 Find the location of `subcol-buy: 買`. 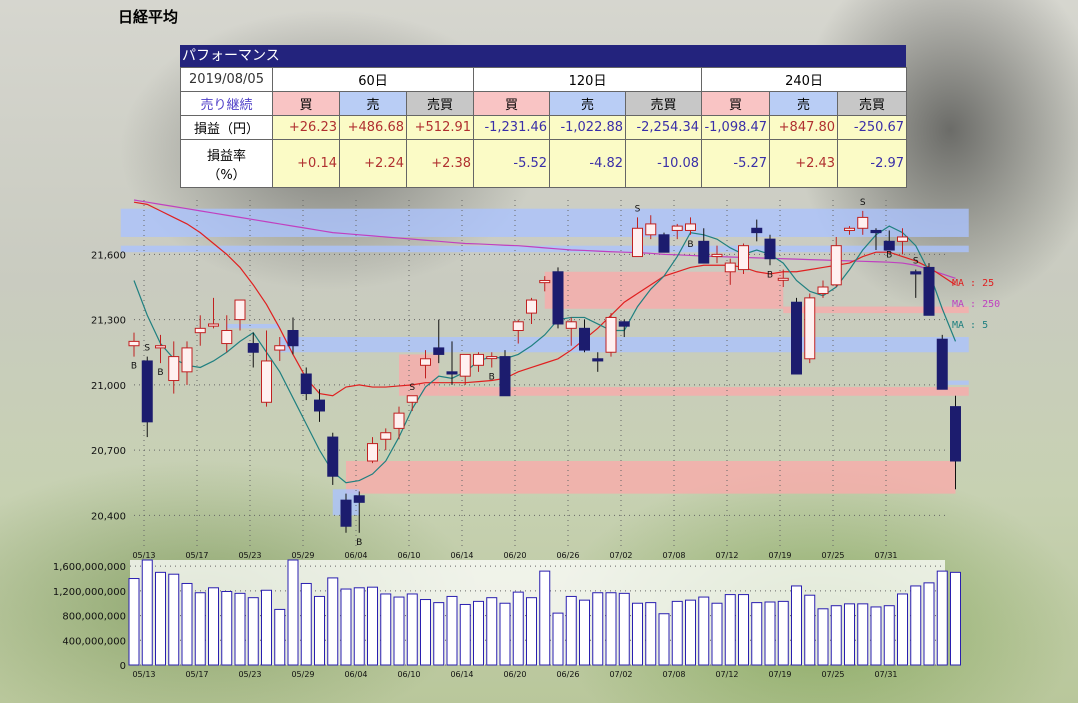

subcol-buy: 買 is located at coordinates (512, 103).